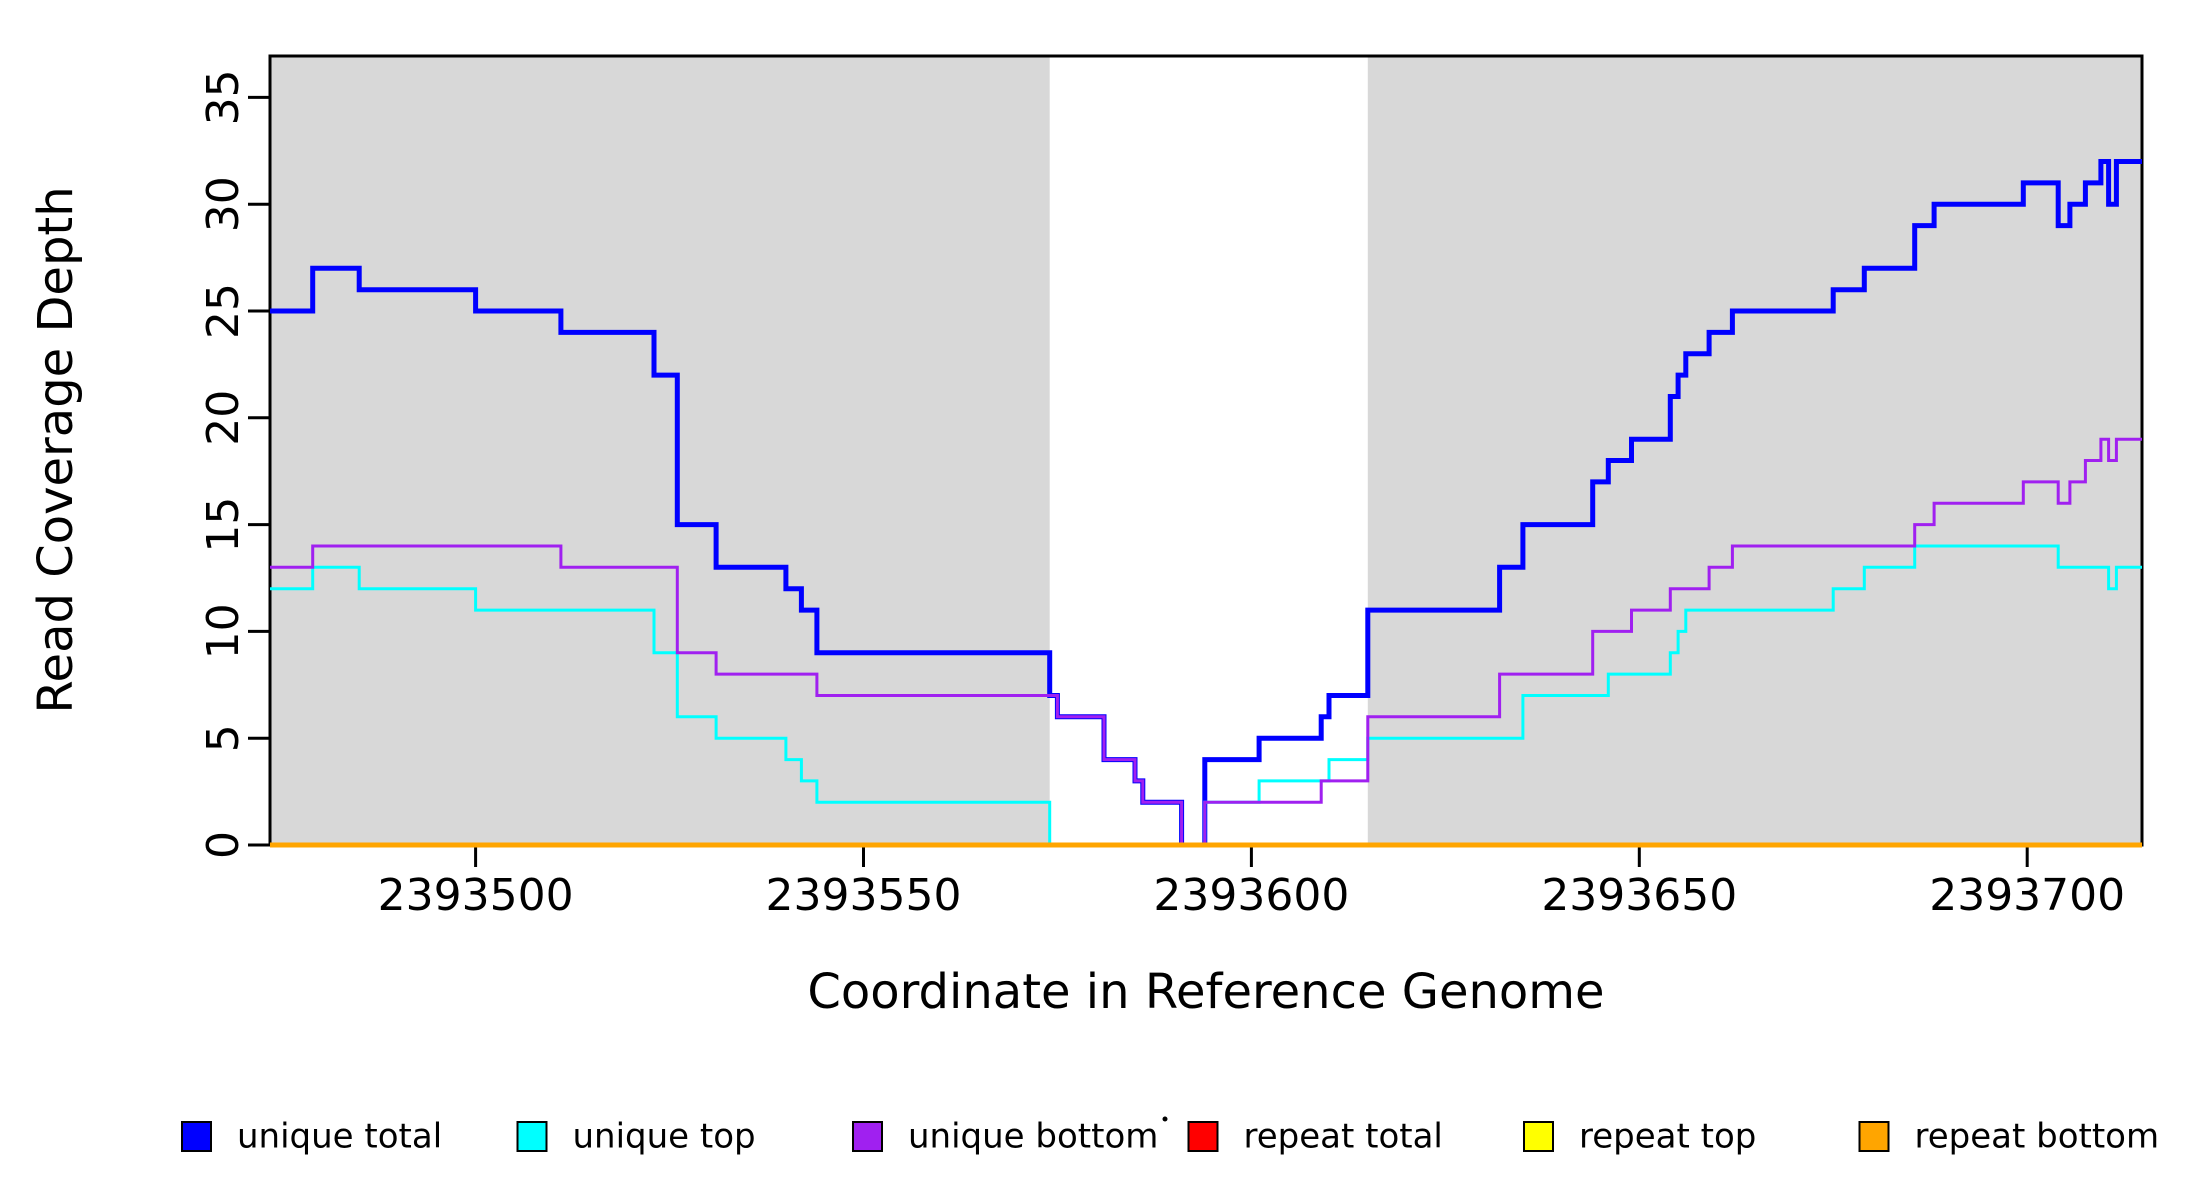 The height and width of the screenshot is (1200, 2200). What do you see at coordinates (223, 418) in the screenshot?
I see `y-tick-label: 20` at bounding box center [223, 418].